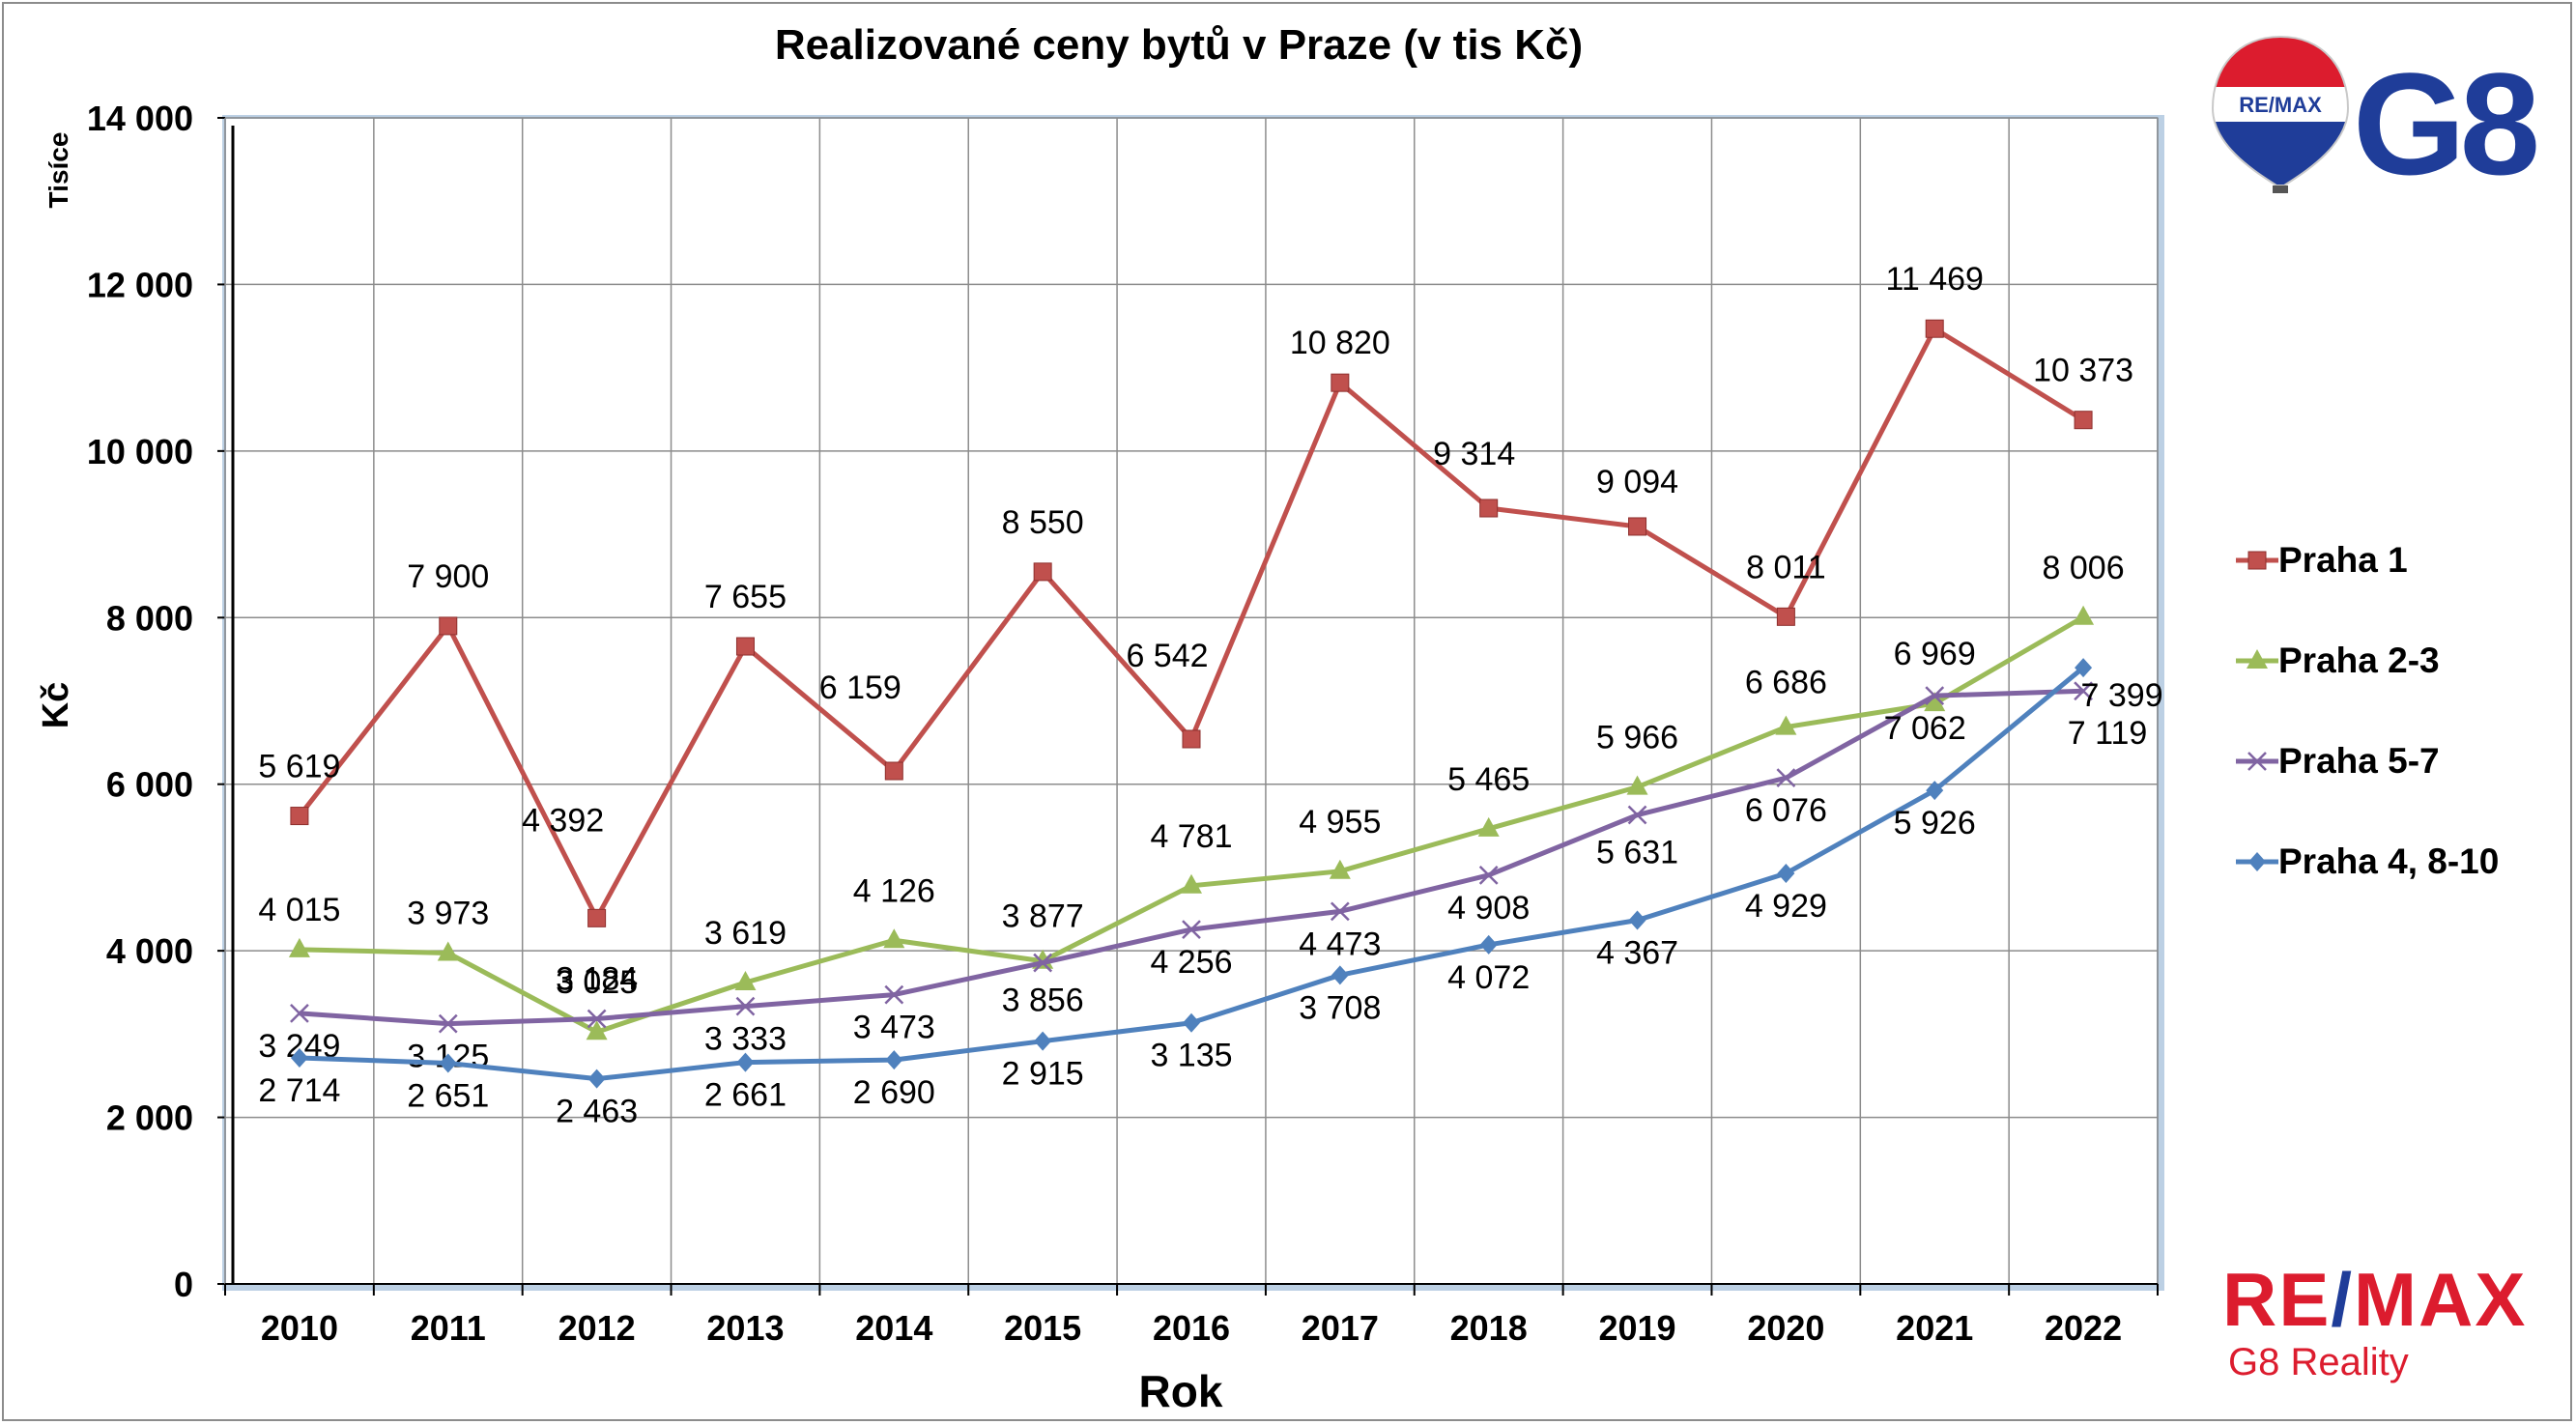 The image size is (2576, 1425). I want to click on data-label: 11 469, so click(1934, 279).